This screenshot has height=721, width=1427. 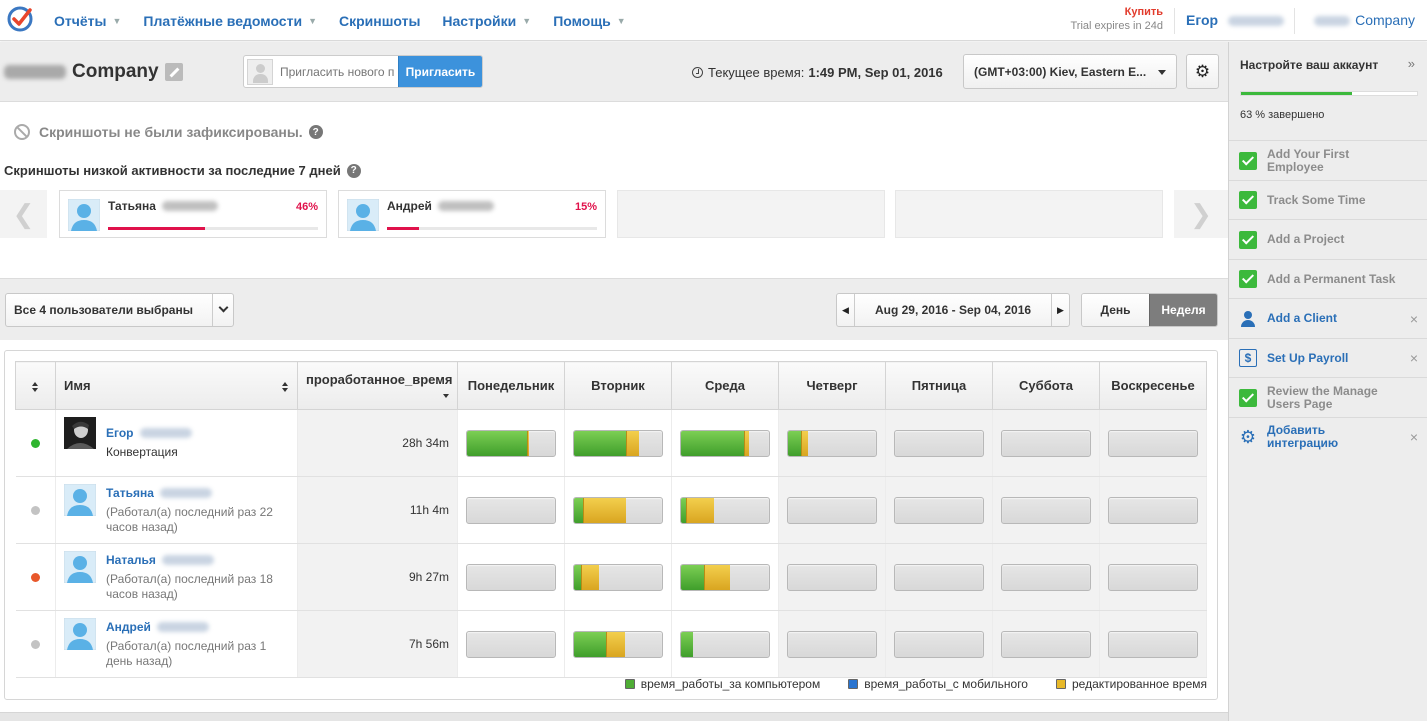 What do you see at coordinates (589, 21) in the screenshot?
I see `nav-item-4: Помощь ▼` at bounding box center [589, 21].